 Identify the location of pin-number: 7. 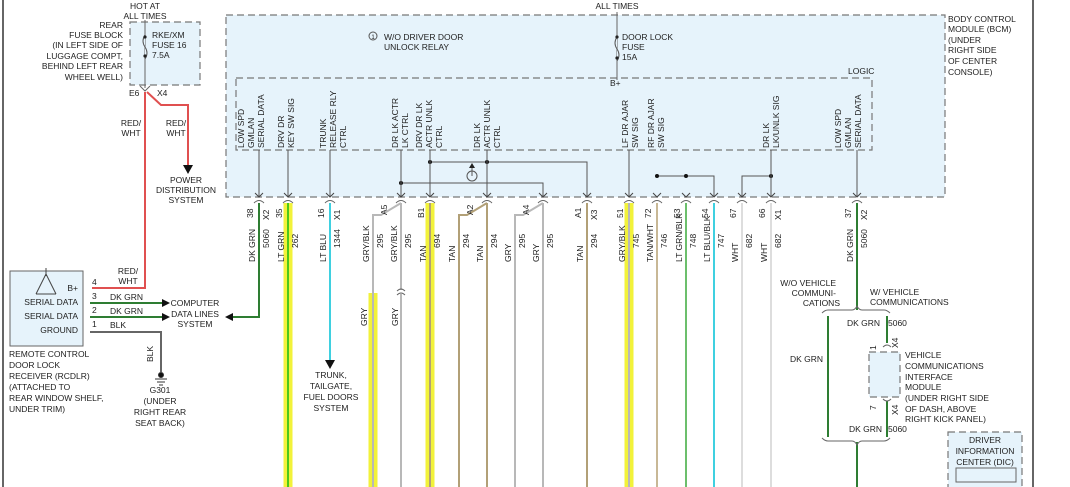
(873, 407).